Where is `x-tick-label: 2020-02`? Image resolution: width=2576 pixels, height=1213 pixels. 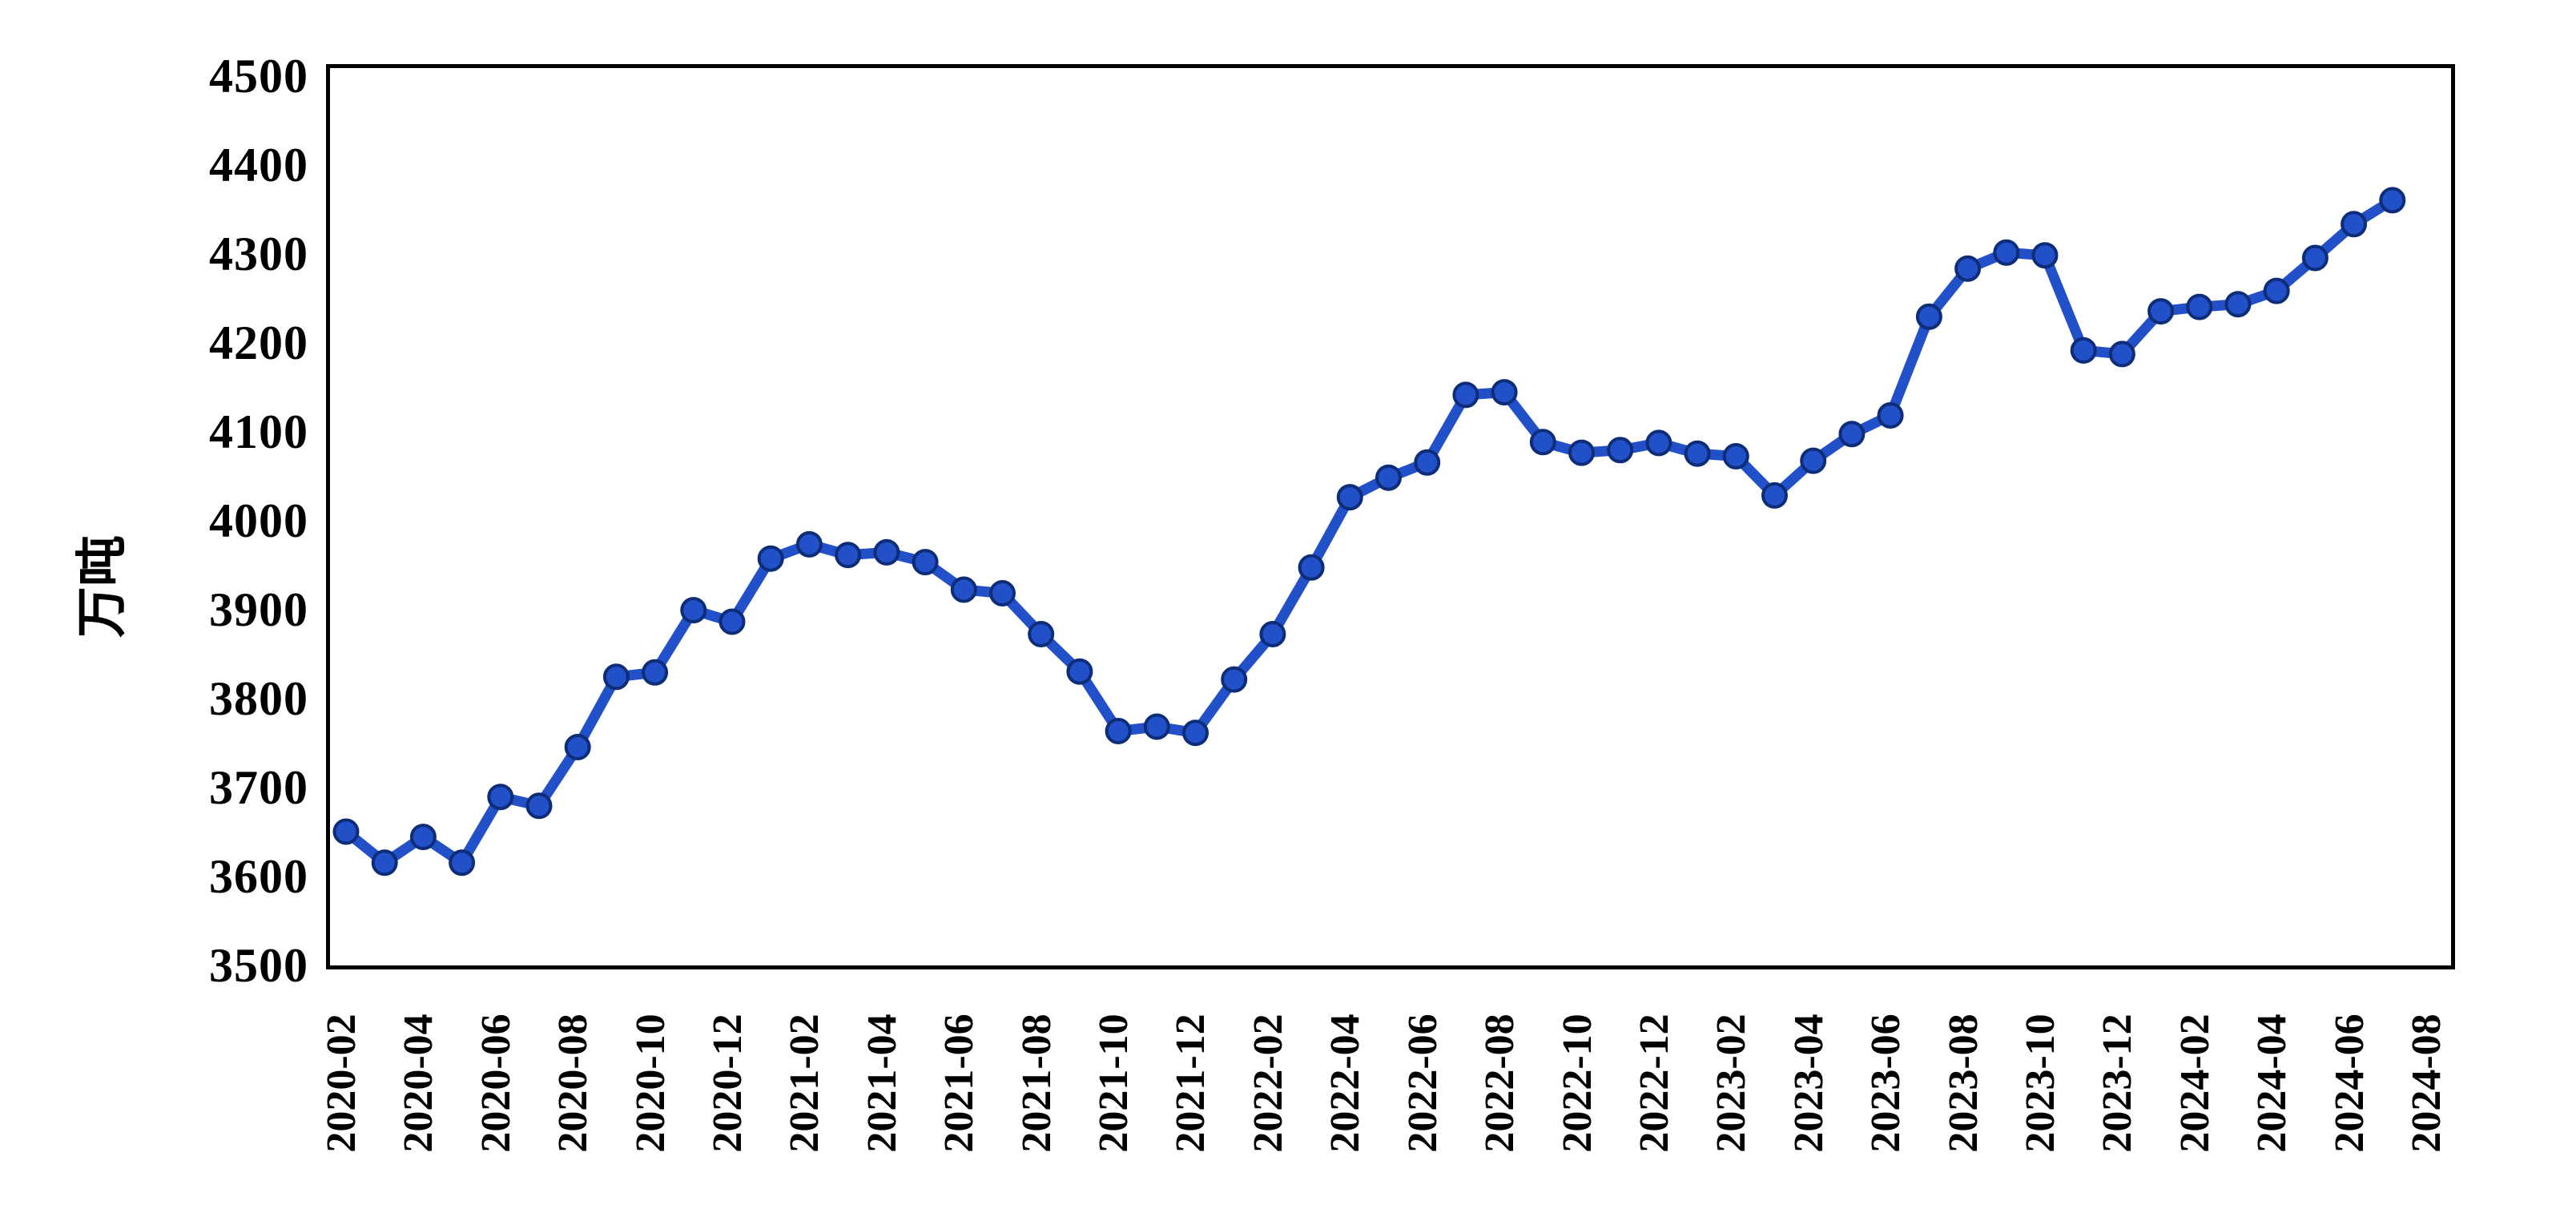 x-tick-label: 2020-02 is located at coordinates (341, 1083).